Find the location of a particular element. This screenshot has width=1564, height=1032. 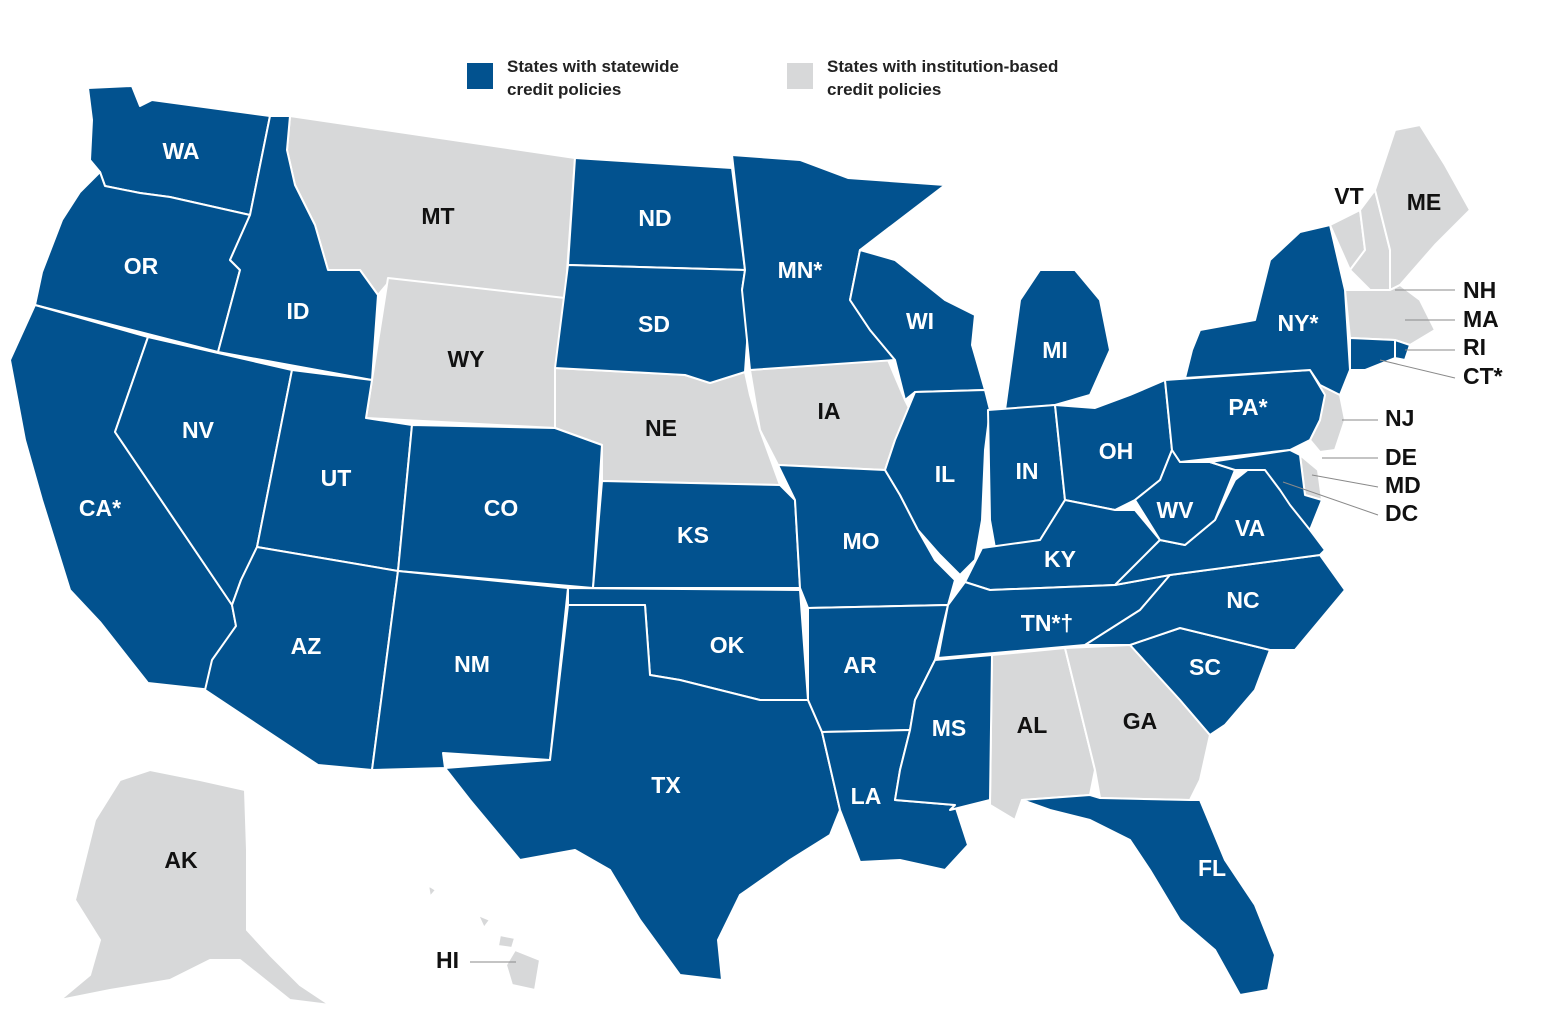

state-label-ma: MA is located at coordinates (1481, 319).